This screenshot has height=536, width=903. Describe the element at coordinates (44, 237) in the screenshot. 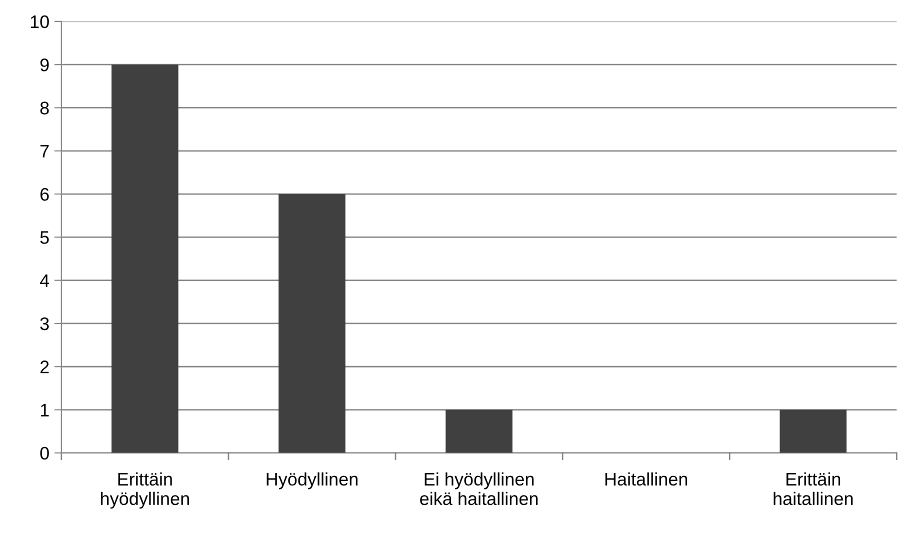

I see `y-tick-label: 5` at that location.